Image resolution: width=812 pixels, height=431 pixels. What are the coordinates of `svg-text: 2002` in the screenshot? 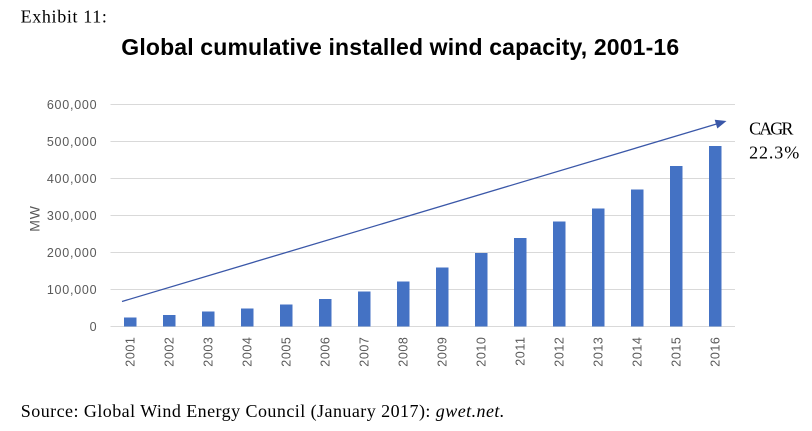 It's located at (170, 352).